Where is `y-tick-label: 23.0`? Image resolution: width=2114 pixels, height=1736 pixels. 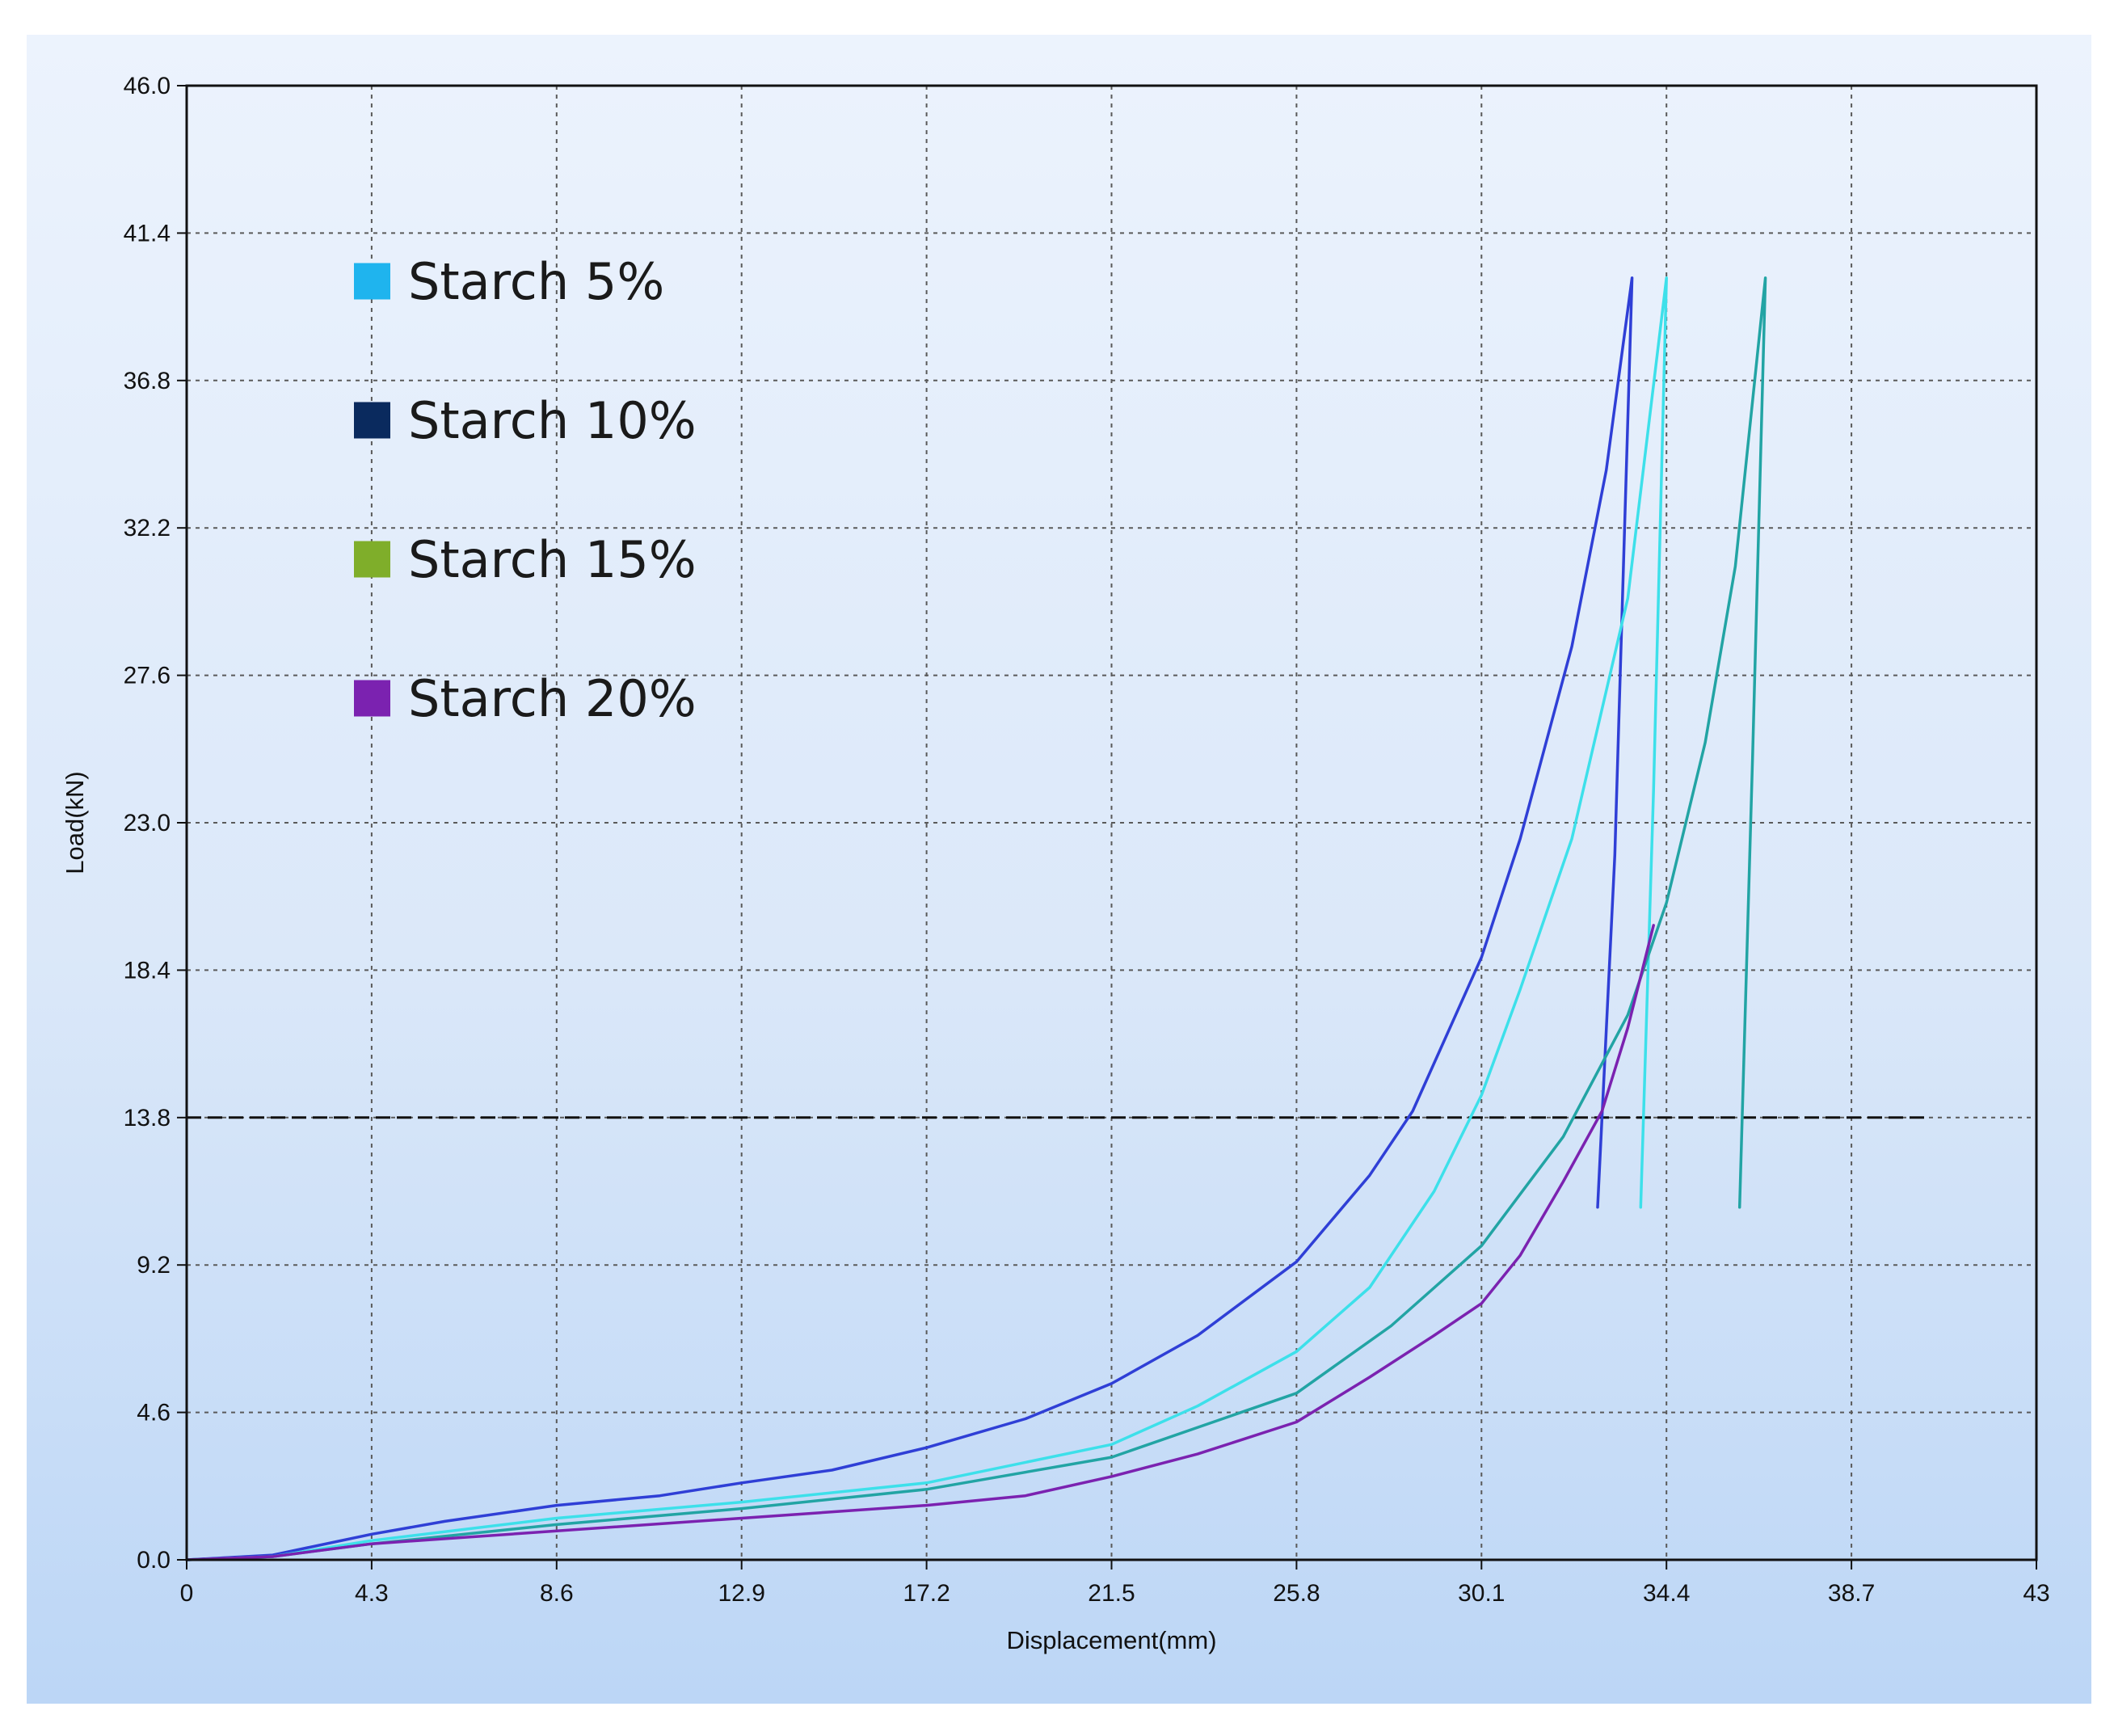
y-tick-label: 23.0 is located at coordinates (147, 823).